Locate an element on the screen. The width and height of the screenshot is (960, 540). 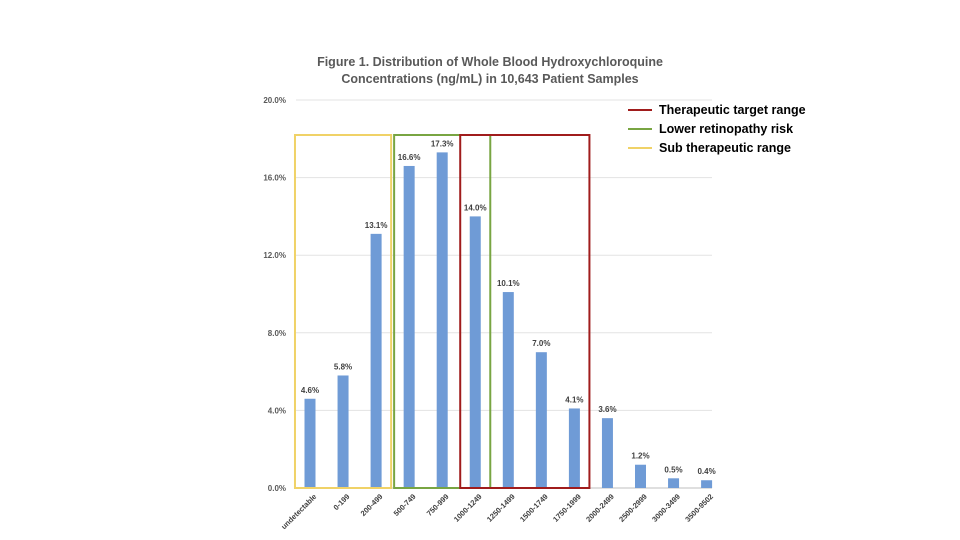
bar-value-label: 4.1% is located at coordinates (574, 399).